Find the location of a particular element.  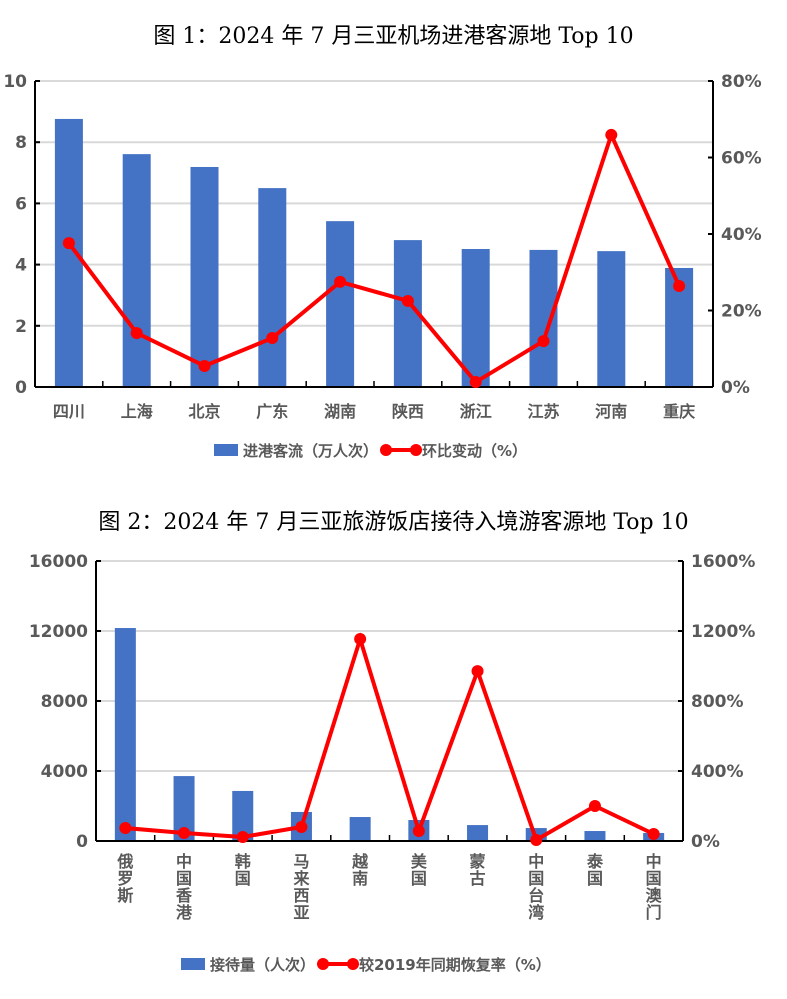

x-tick-label: 俄 is located at coordinates (124, 861).